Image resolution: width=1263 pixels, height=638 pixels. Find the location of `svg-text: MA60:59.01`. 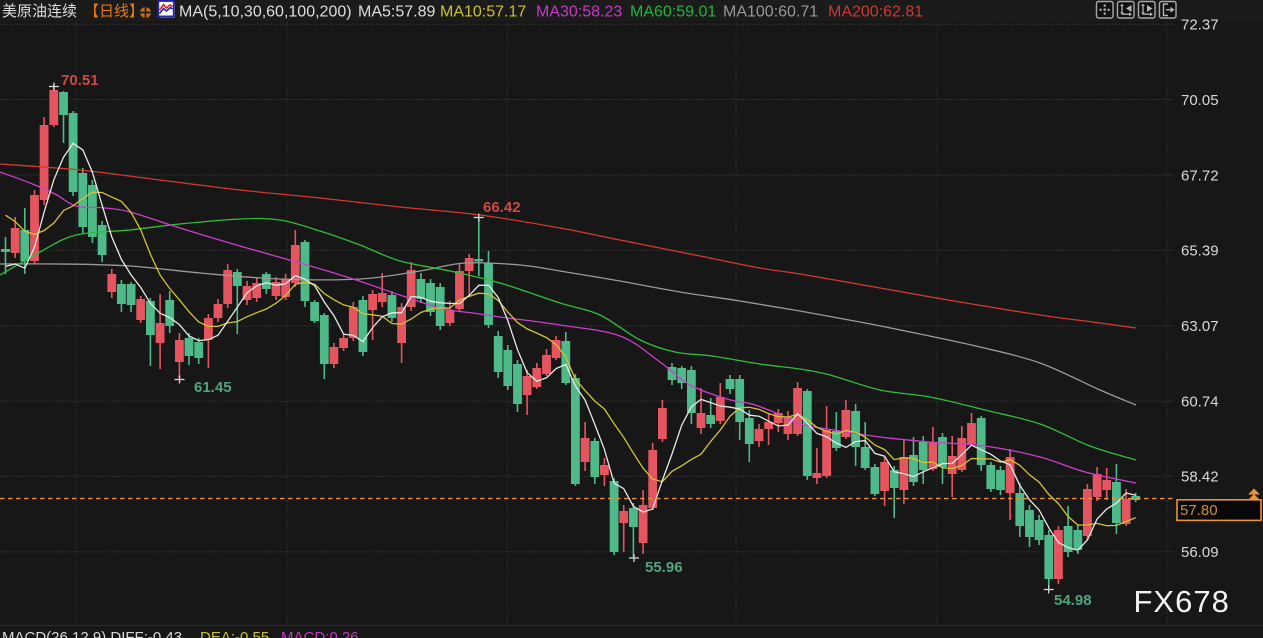

svg-text: MA60:59.01 is located at coordinates (673, 12).